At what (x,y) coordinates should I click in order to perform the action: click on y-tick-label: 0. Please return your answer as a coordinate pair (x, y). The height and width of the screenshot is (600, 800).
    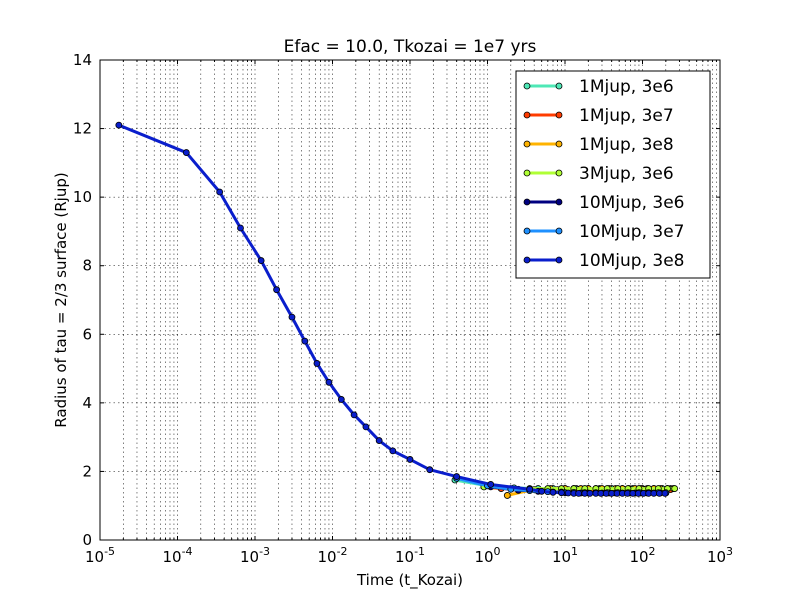
    Looking at the image, I should click on (87, 540).